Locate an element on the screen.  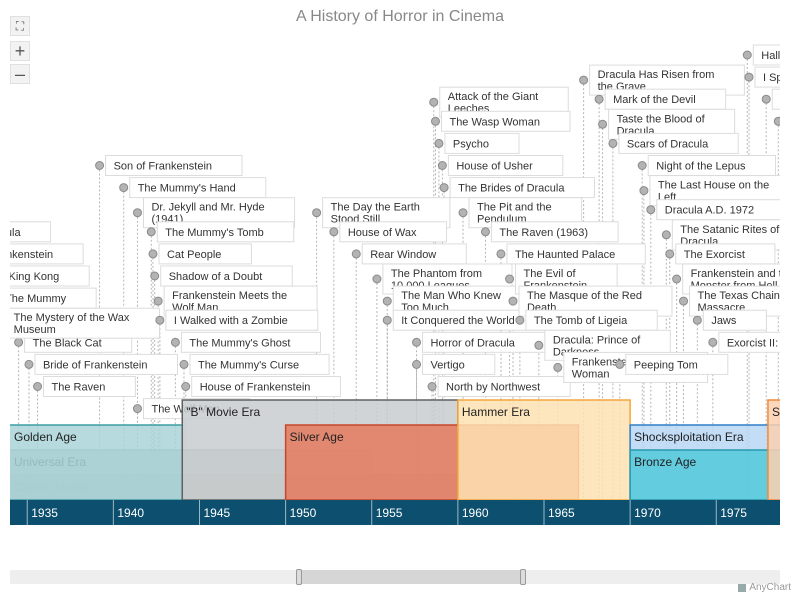
fit-to-view-button: ⛶ is located at coordinates (20, 26).